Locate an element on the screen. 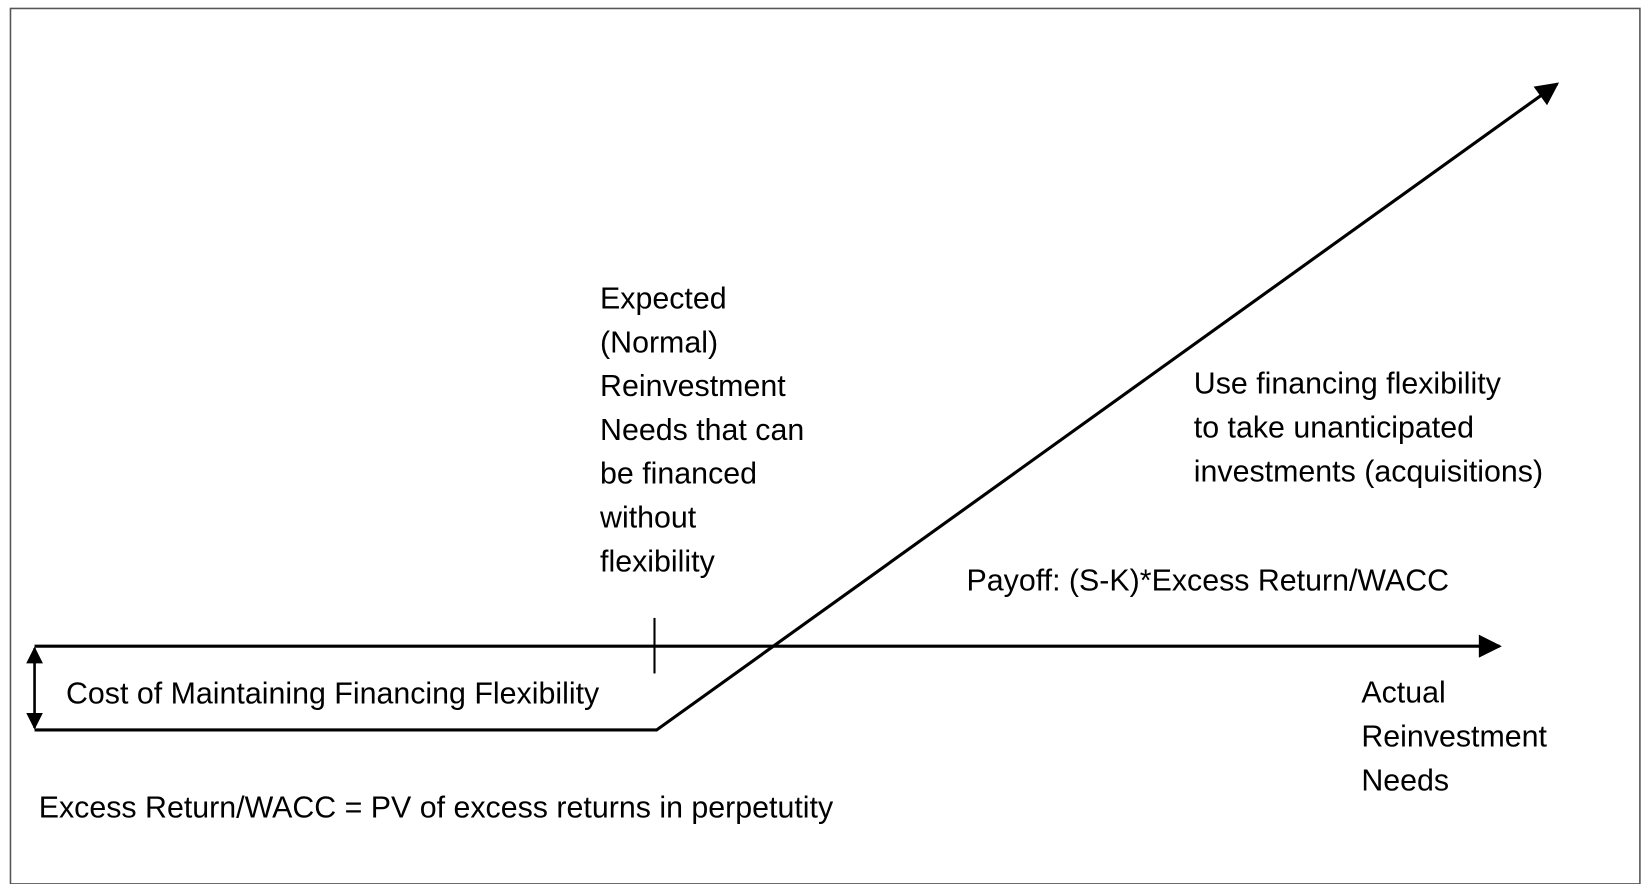  expected-needs-label: Expected is located at coordinates (663, 299).